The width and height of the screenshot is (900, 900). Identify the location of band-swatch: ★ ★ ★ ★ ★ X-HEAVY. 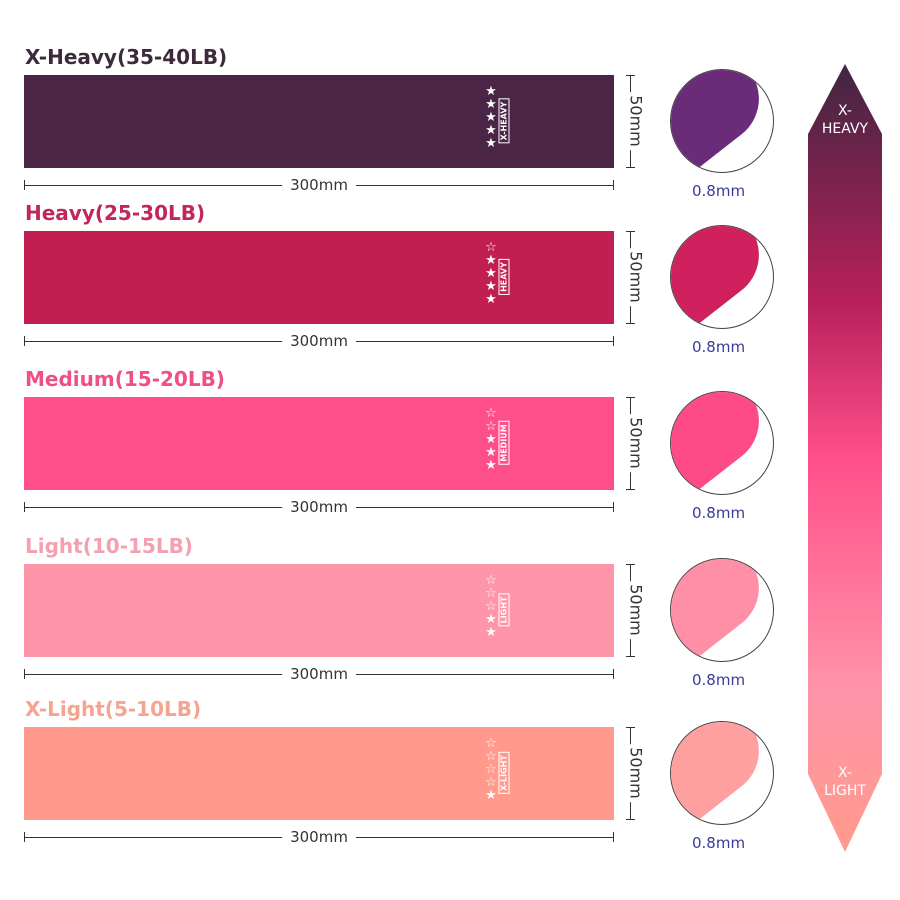
(319, 121).